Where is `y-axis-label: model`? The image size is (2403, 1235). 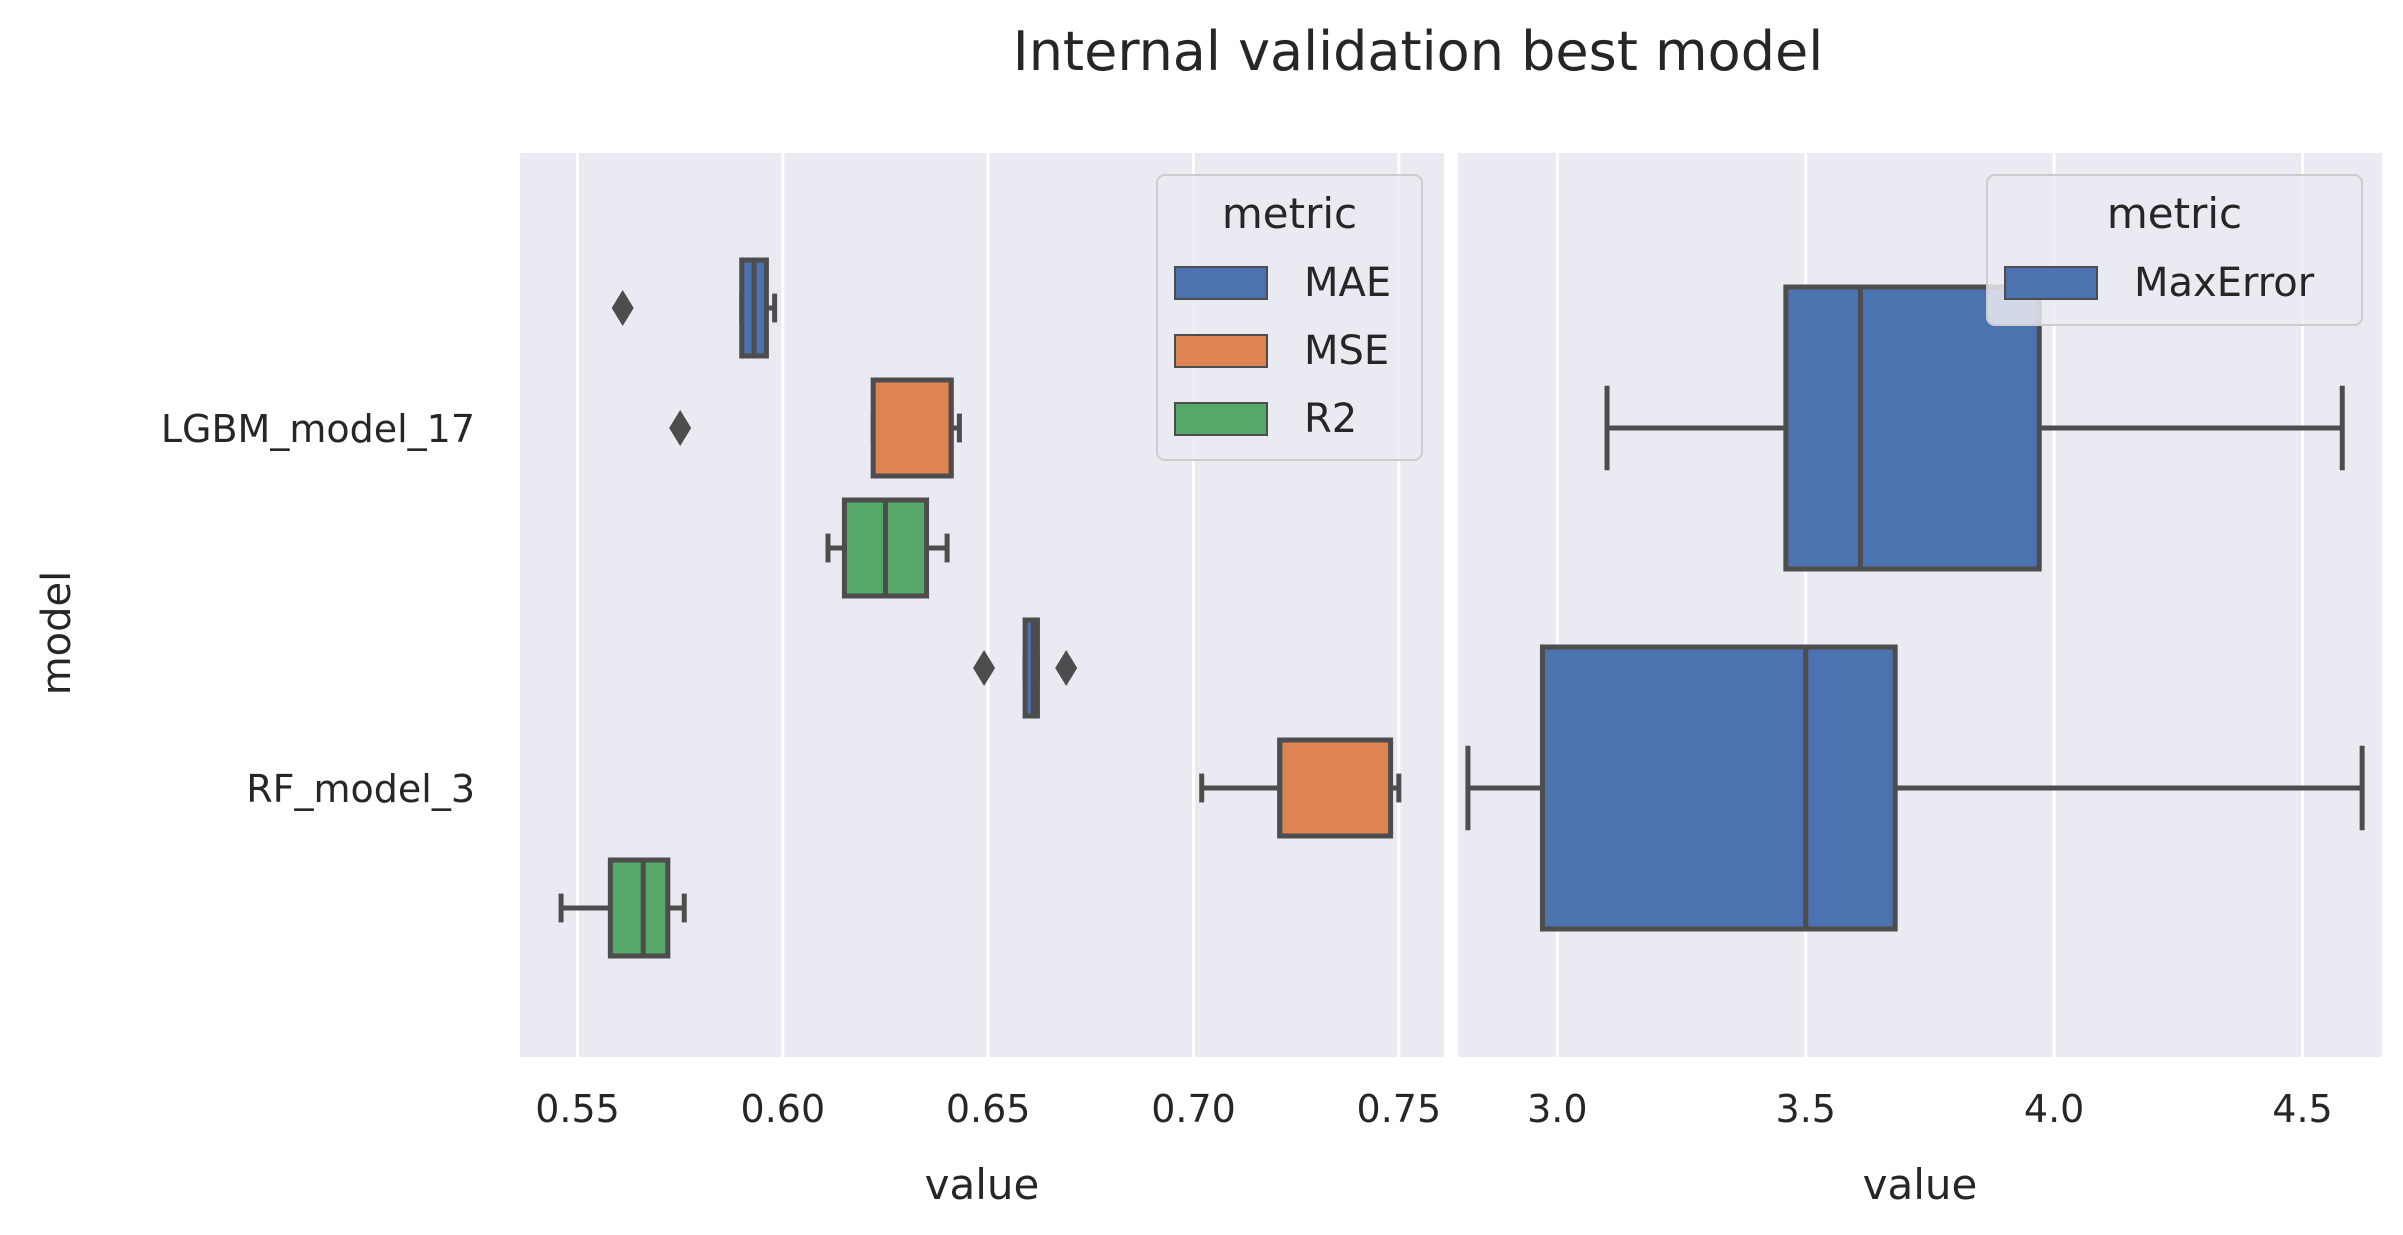
y-axis-label: model is located at coordinates (57, 633).